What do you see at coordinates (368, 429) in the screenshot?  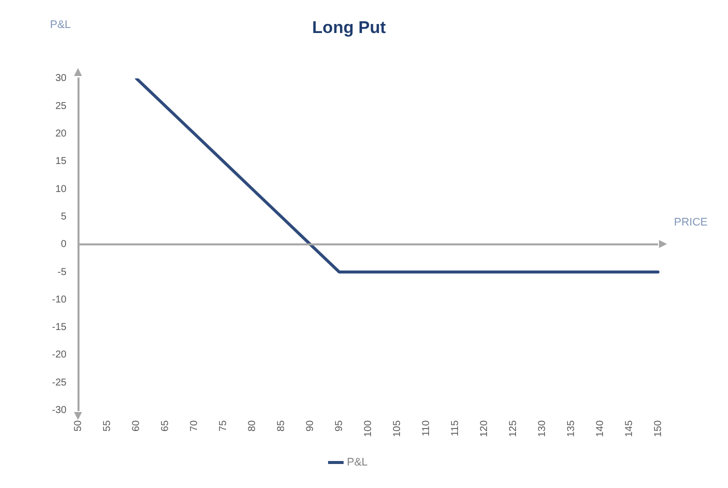 I see `x-tick-label: 100` at bounding box center [368, 429].